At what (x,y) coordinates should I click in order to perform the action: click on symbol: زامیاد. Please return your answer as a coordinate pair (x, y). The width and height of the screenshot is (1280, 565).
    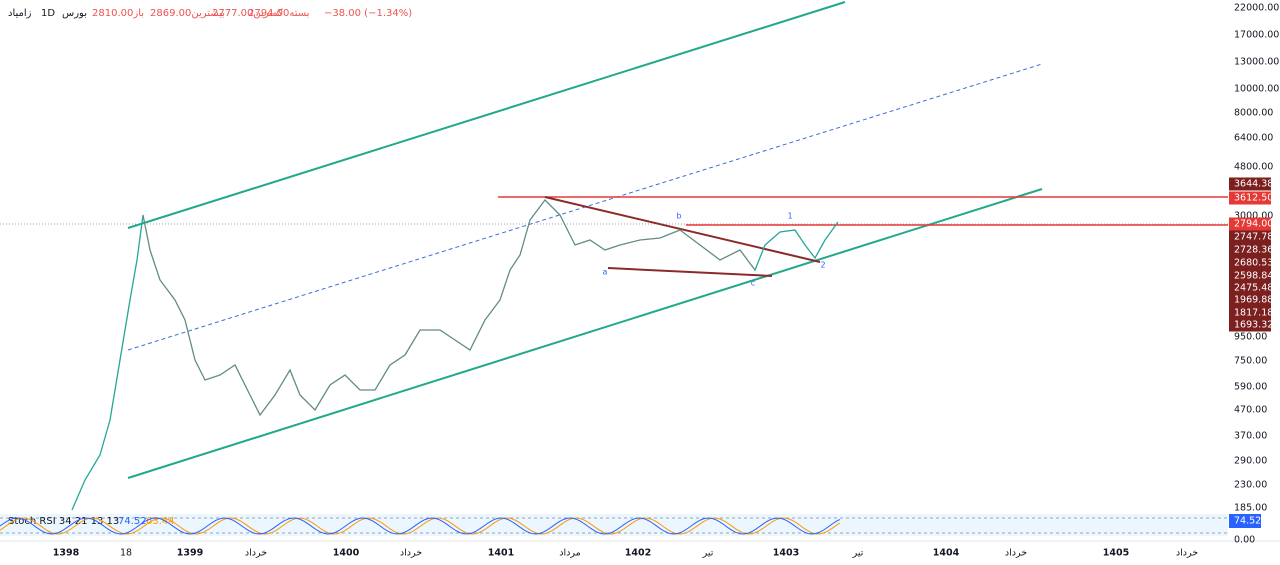
    Looking at the image, I should click on (20, 13).